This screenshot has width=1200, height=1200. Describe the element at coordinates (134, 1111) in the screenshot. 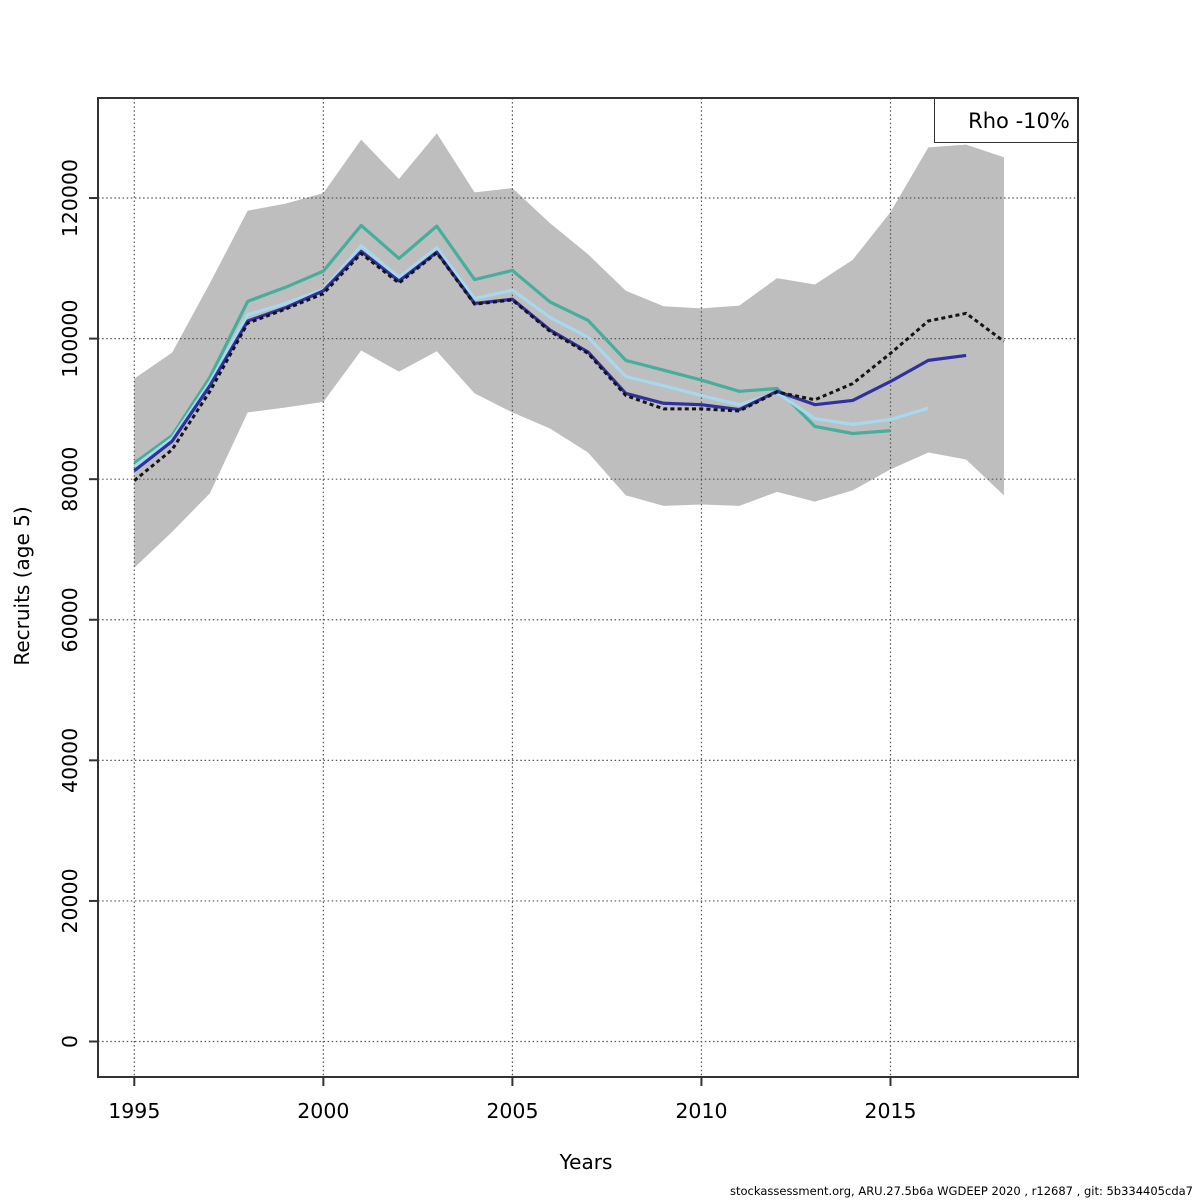

I see `x-tick-label: 1995` at that location.